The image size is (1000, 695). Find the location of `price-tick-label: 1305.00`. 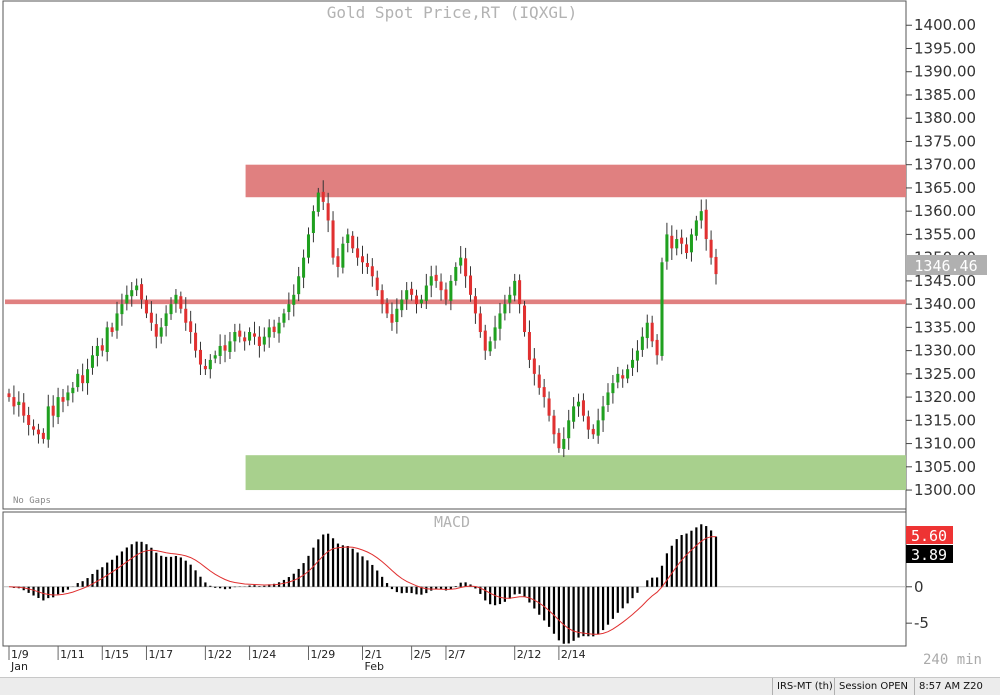

price-tick-label: 1305.00 is located at coordinates (945, 467).